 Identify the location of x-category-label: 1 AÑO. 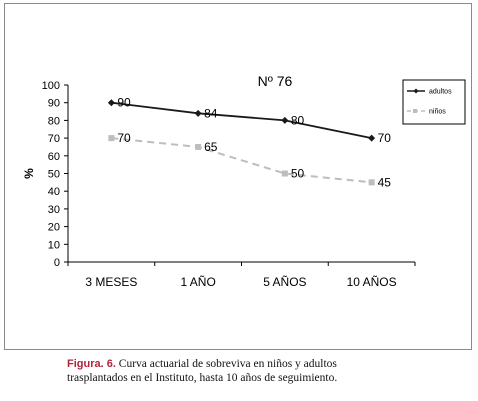
(197, 282).